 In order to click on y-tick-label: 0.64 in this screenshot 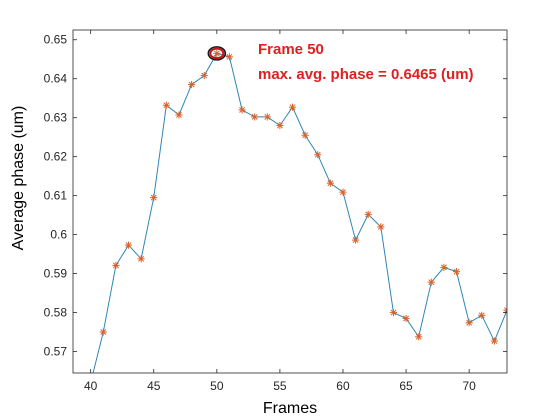, I will do `click(56, 79)`.